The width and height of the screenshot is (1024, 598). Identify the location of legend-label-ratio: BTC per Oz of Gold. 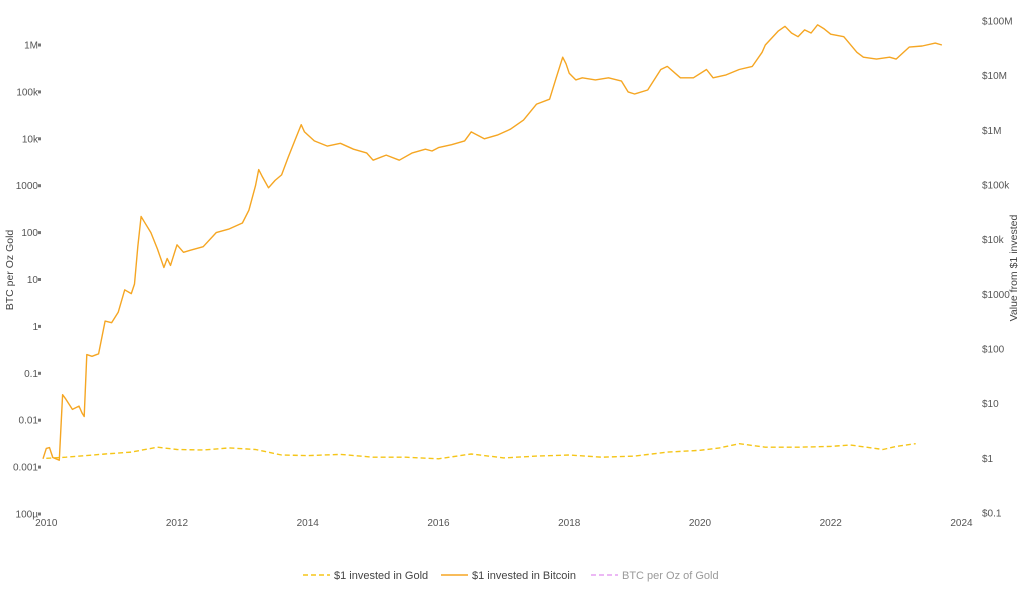
(670, 576).